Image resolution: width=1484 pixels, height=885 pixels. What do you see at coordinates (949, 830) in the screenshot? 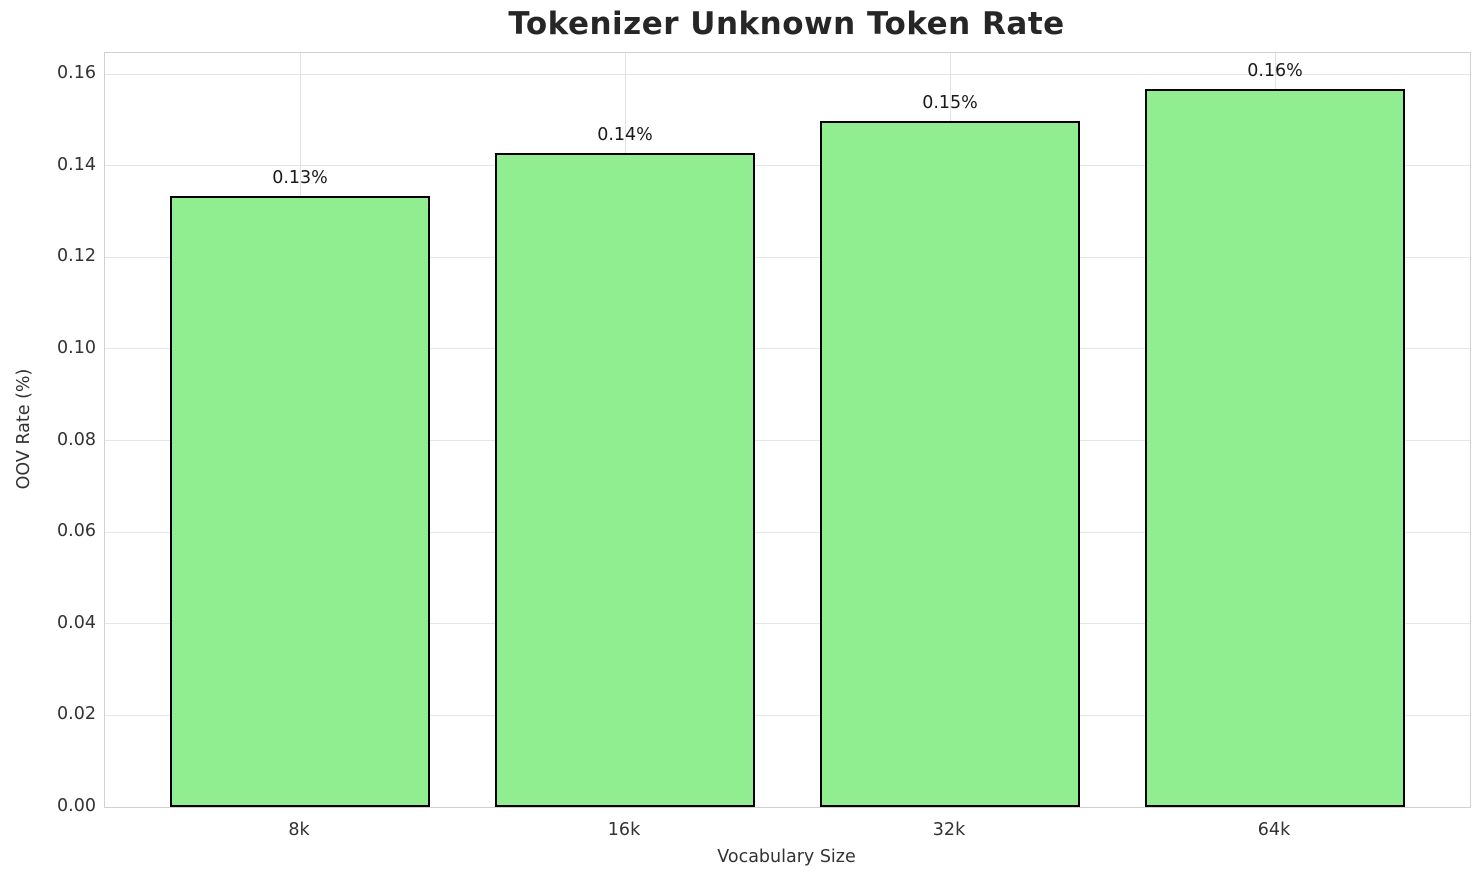
I see `x-tick-label: 32k` at bounding box center [949, 830].